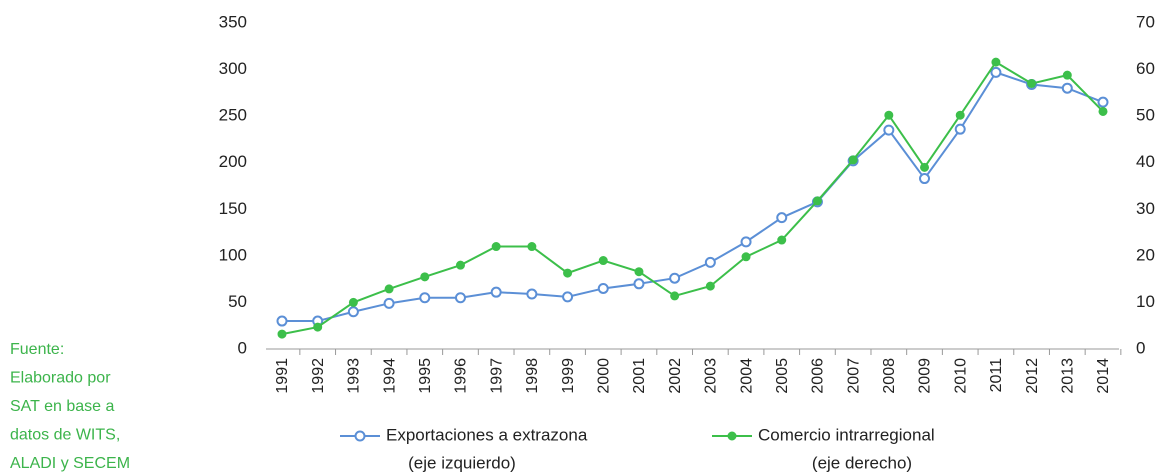  Describe the element at coordinates (846, 434) in the screenshot. I see `legend-label: Comercio intrarregional` at that location.